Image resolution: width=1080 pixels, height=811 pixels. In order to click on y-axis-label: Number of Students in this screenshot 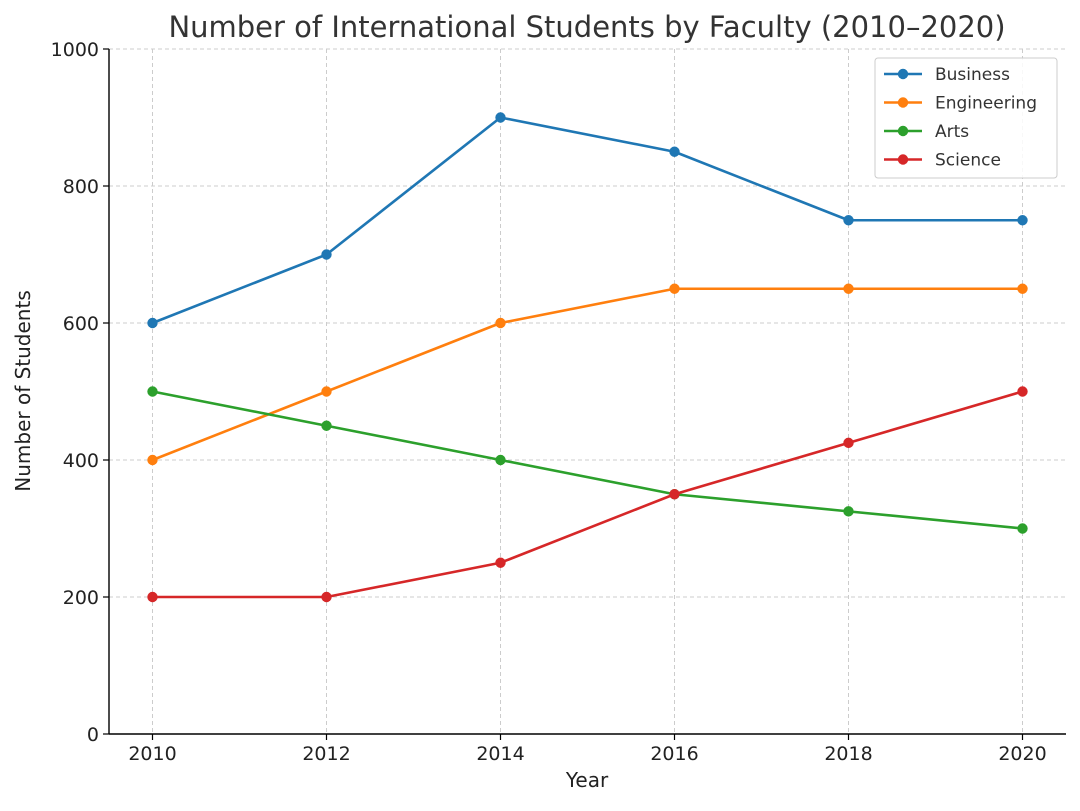, I will do `click(23, 390)`.